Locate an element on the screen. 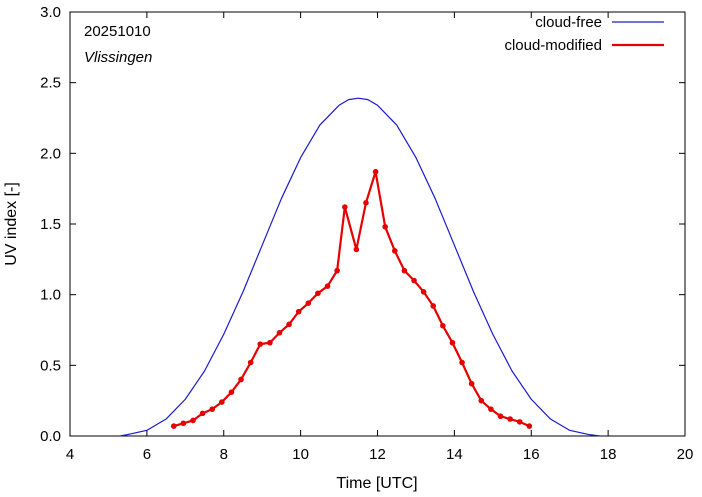 This screenshot has width=702, height=497. legend-label-cloud-modified: cloud-modified is located at coordinates (553, 45).